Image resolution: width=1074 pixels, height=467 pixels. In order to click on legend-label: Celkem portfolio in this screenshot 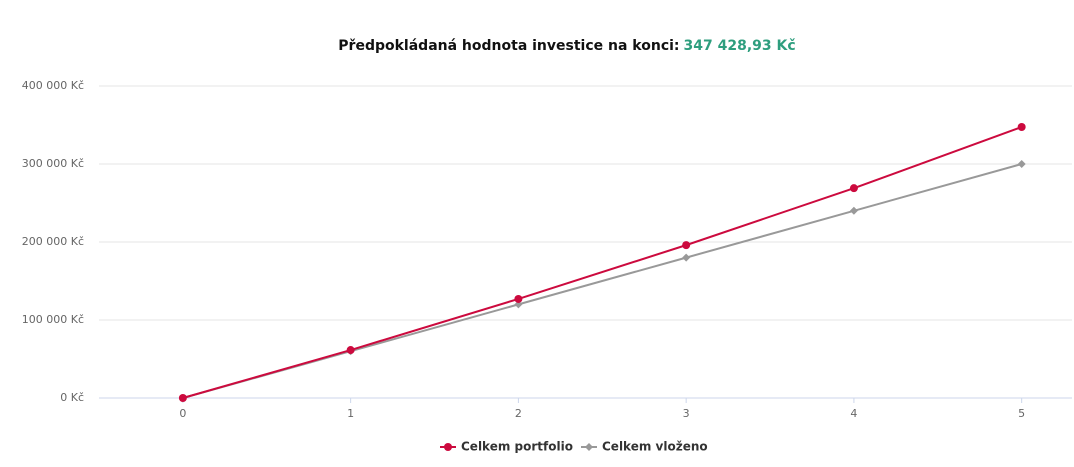, I will do `click(517, 447)`.